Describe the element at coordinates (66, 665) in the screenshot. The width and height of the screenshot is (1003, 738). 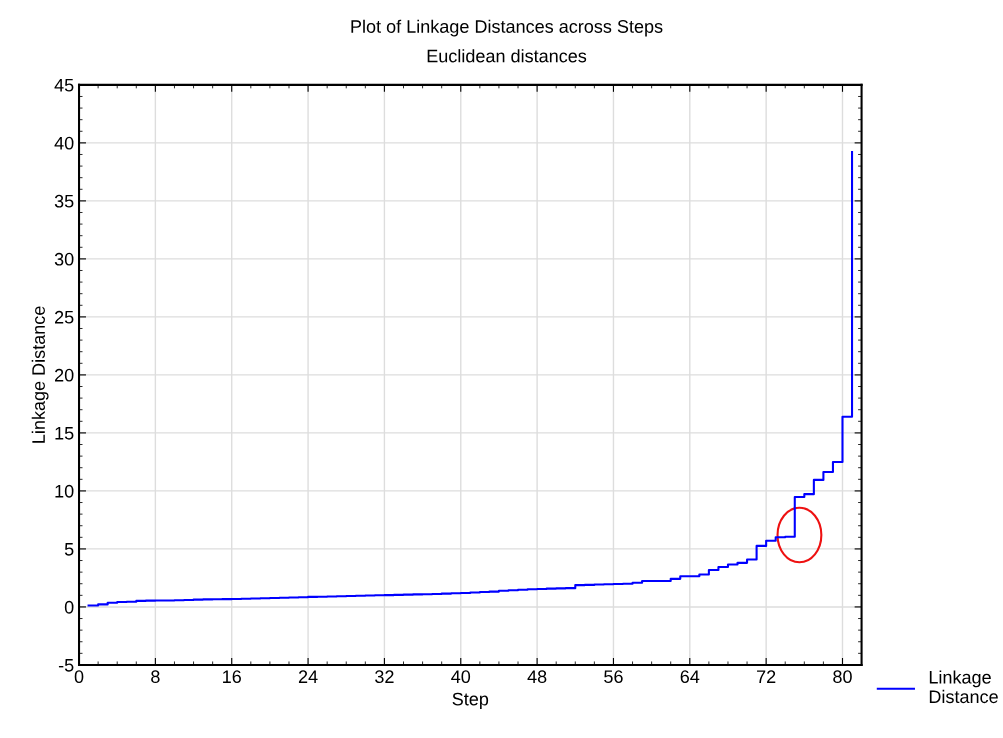
I see `y-tick-label: -5` at that location.